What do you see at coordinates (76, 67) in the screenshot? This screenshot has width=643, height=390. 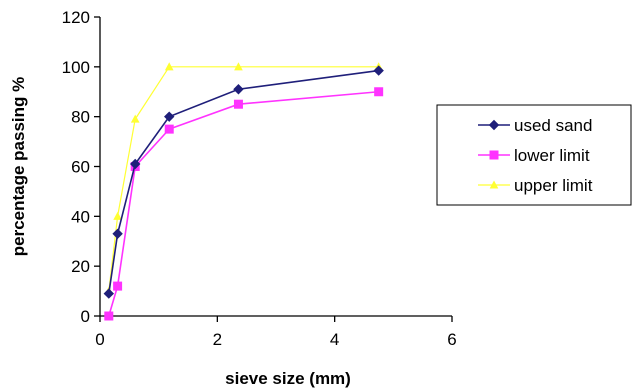 I see `y-tick-label: 100` at bounding box center [76, 67].